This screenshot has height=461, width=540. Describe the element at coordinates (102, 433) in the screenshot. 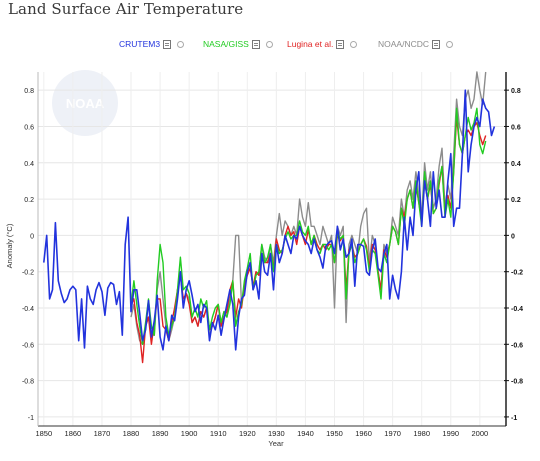

I see `x-tick-label: 1870` at that location.